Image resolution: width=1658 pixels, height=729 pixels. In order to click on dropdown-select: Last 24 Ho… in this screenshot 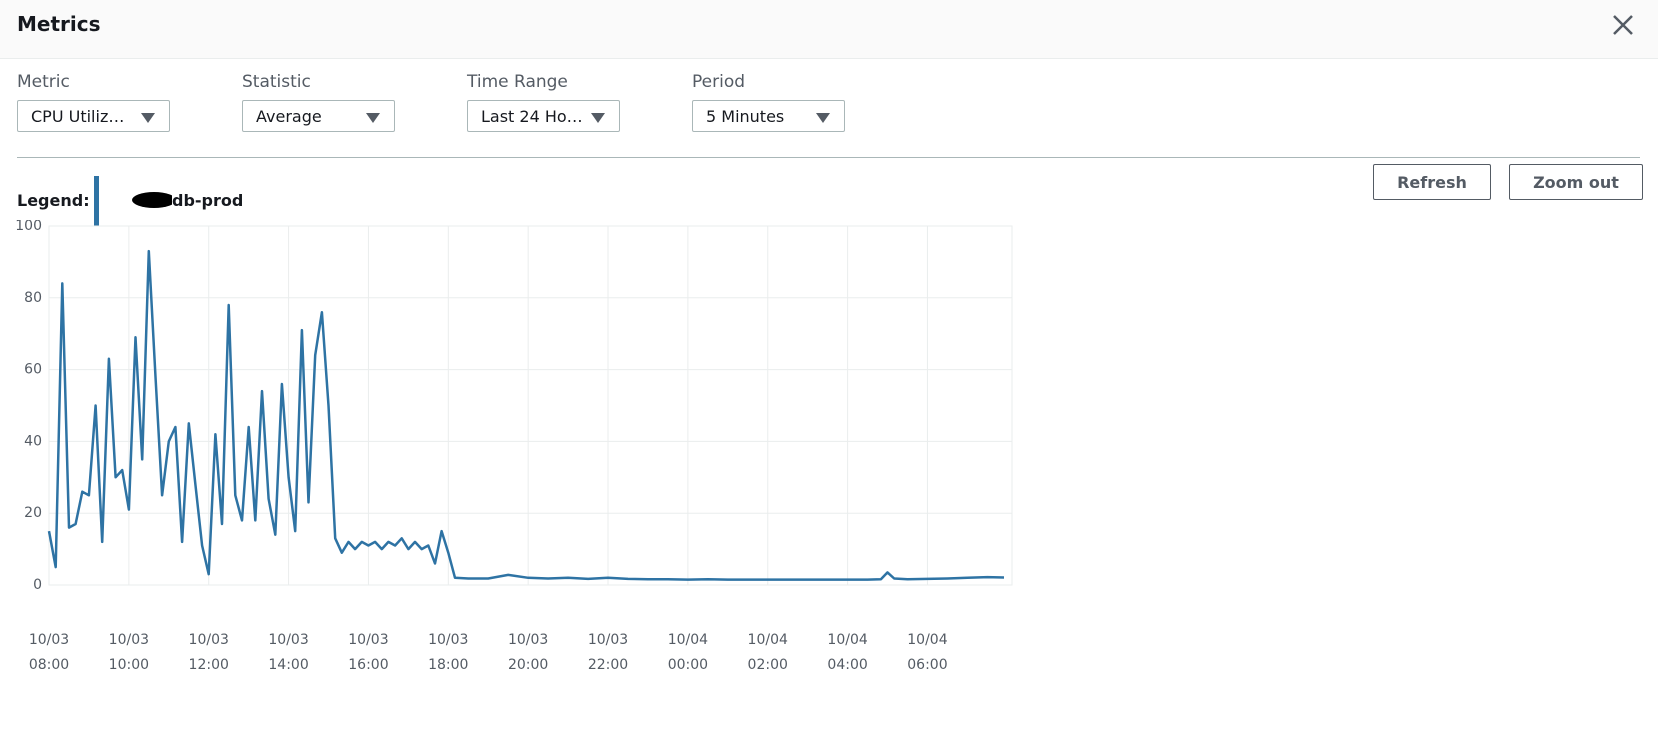, I will do `click(543, 116)`.